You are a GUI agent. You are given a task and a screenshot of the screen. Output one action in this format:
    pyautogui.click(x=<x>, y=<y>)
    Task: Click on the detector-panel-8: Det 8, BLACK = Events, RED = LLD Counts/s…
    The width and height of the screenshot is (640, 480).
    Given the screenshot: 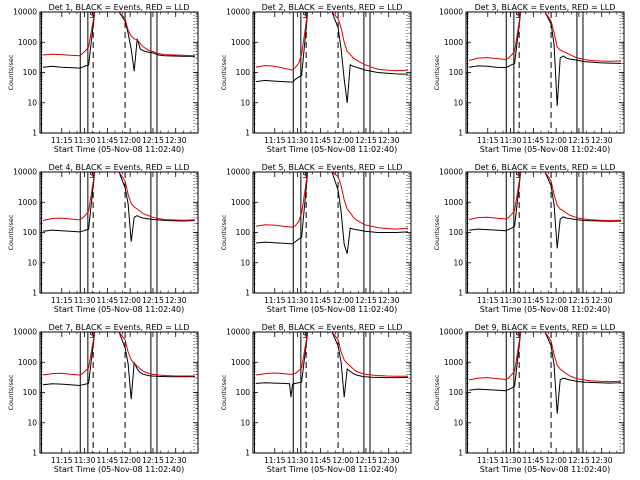 What is the action you would take?
    pyautogui.click(x=316, y=398)
    